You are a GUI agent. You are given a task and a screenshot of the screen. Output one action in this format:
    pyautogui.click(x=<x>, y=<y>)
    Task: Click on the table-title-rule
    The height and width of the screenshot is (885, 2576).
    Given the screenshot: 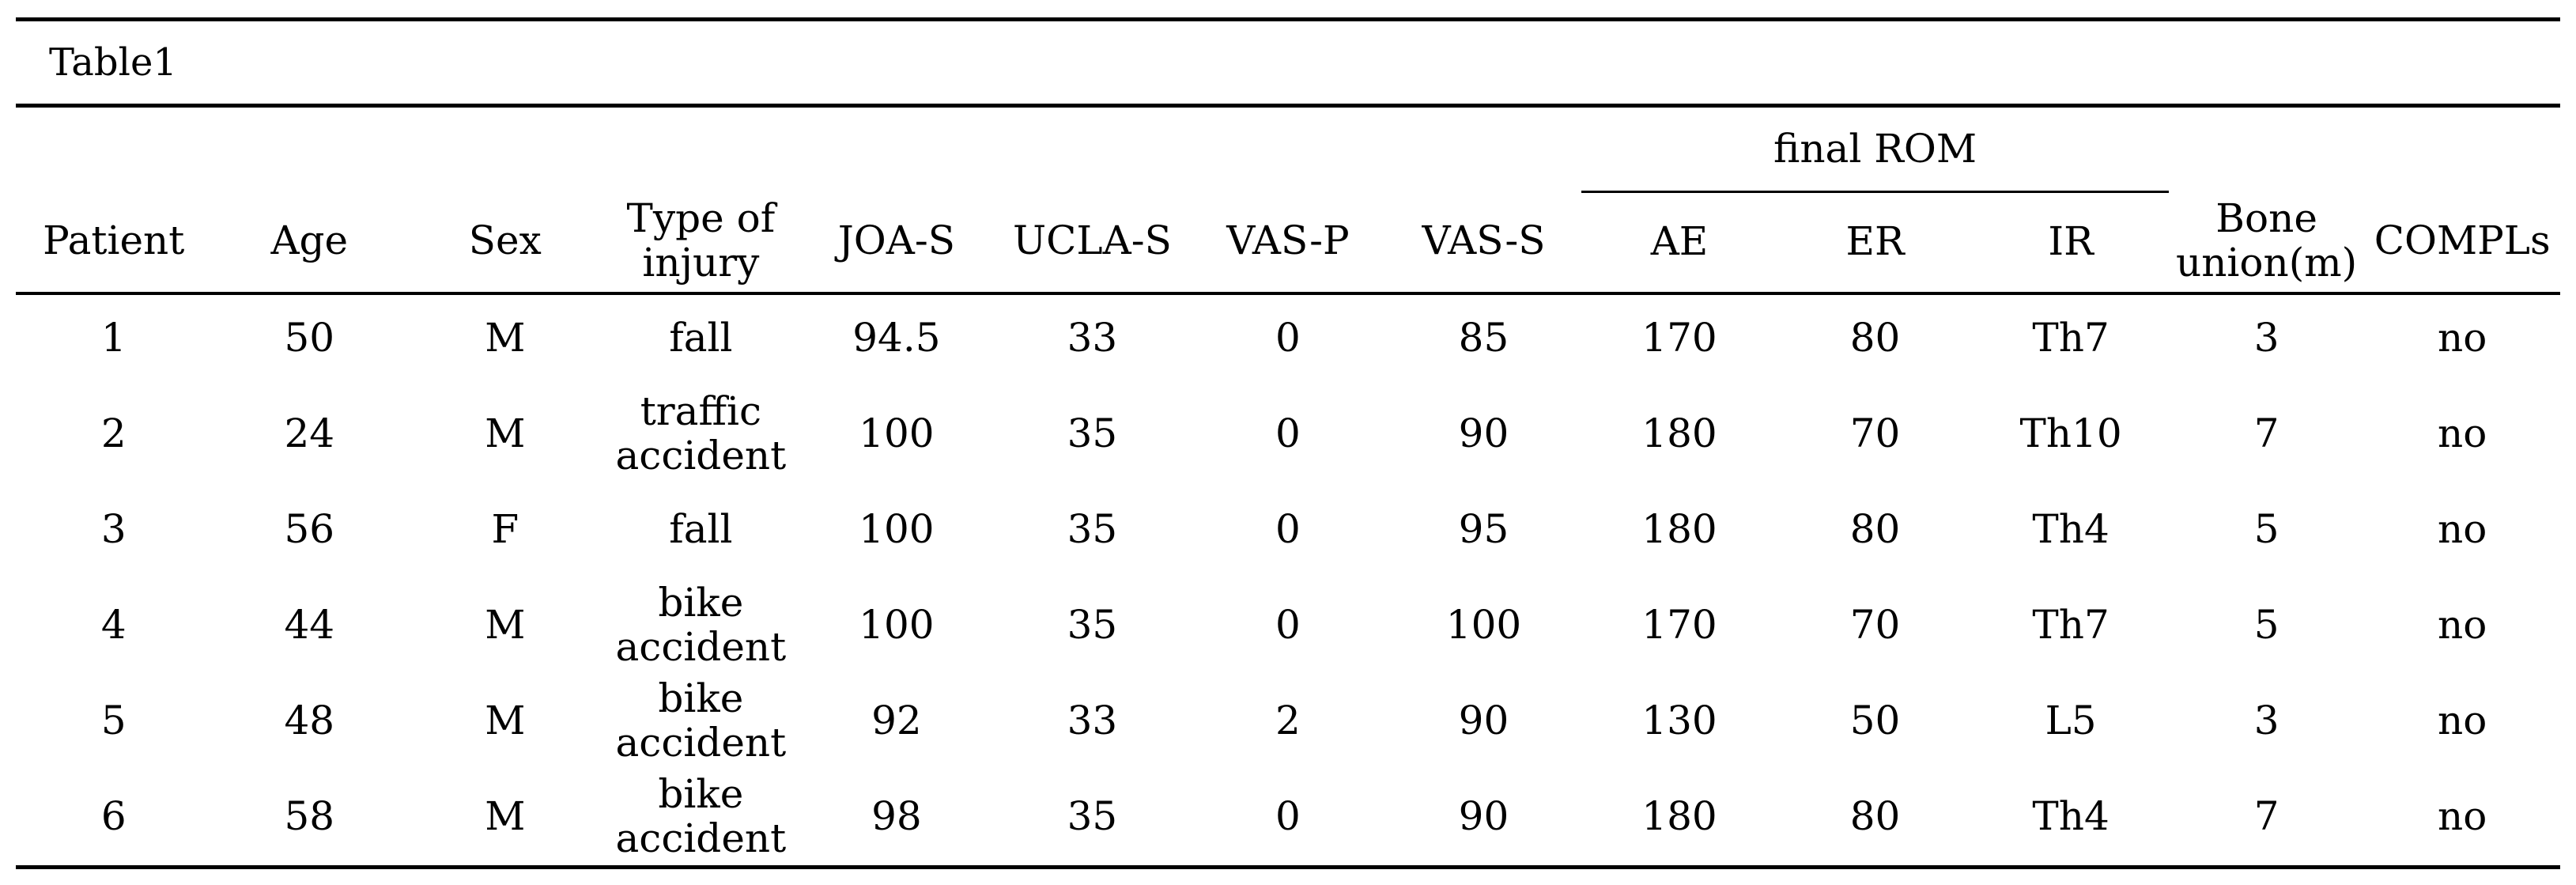 What is the action you would take?
    pyautogui.click(x=1288, y=106)
    